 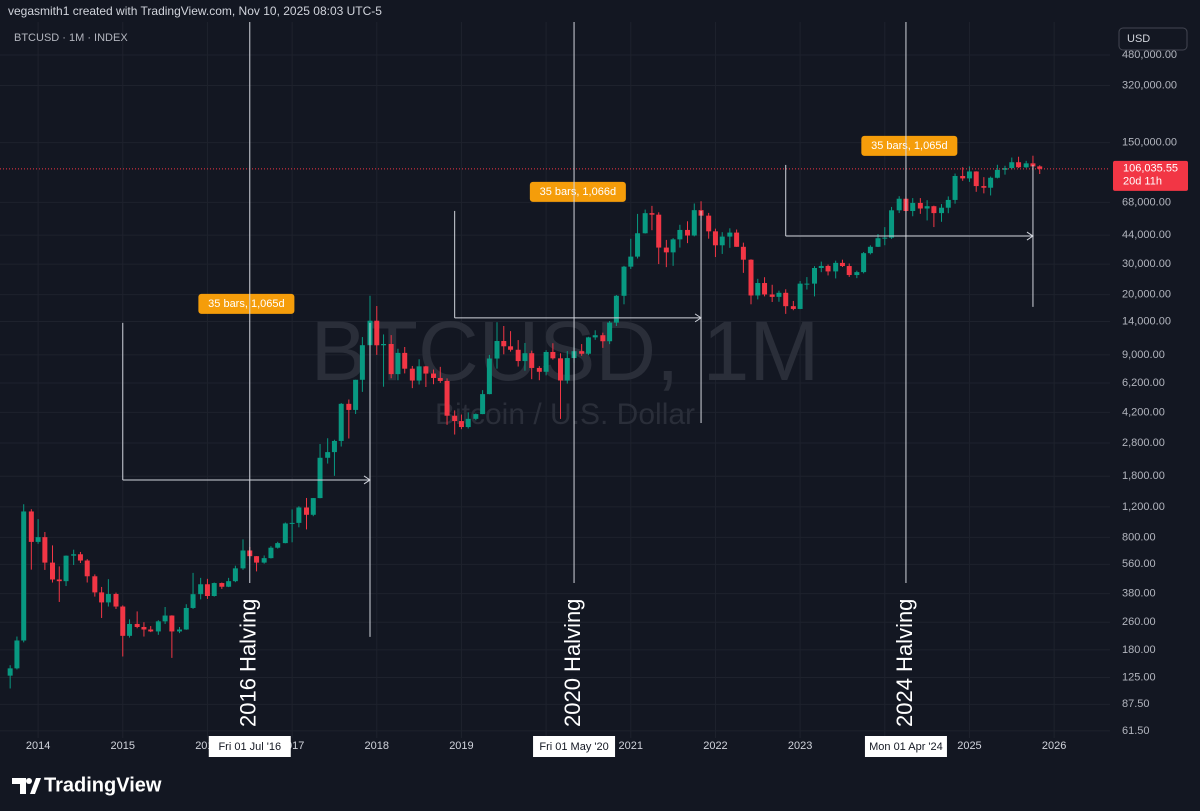 I want to click on currency-button, so click(x=1153, y=39).